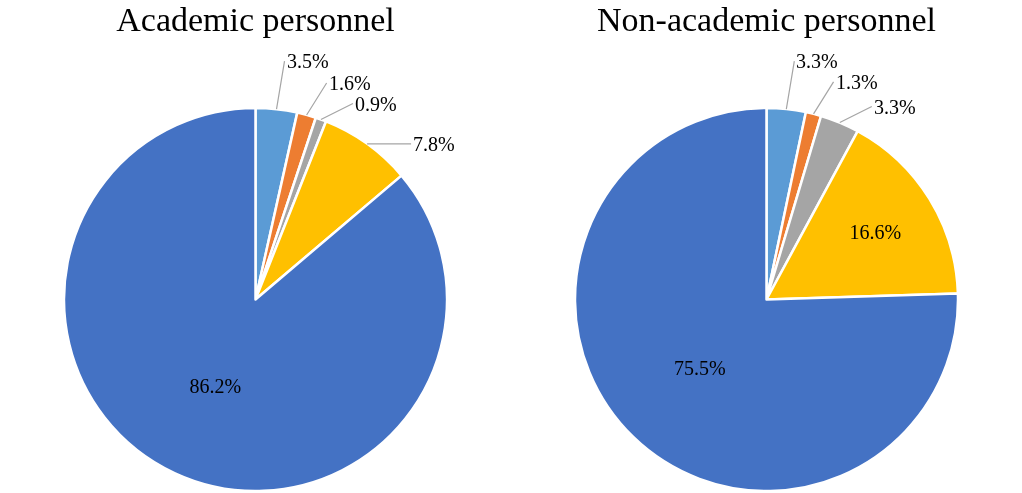 This screenshot has width=1022, height=493. Describe the element at coordinates (766, 20) in the screenshot. I see `chart-title: Non-academic personnel` at that location.